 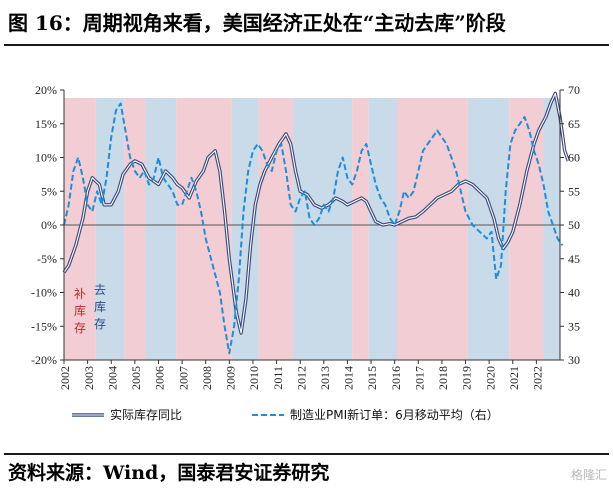 I want to click on x-tick-label: 2012, so click(x=301, y=378).